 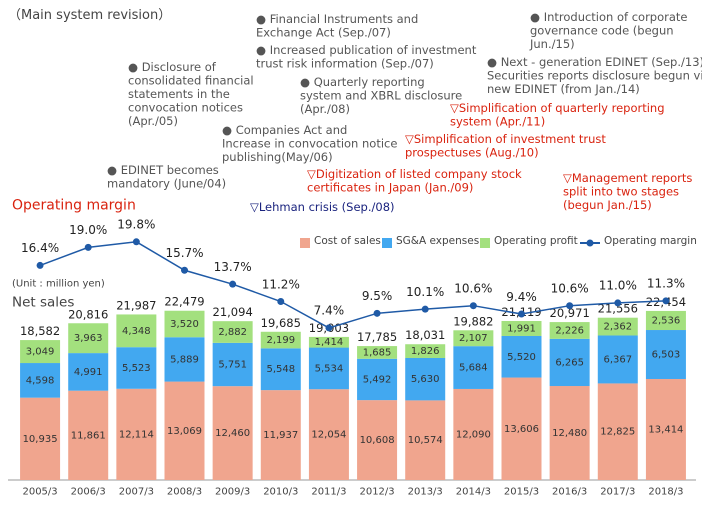 What do you see at coordinates (233, 312) in the screenshot?
I see `total-label: 21,094` at bounding box center [233, 312].